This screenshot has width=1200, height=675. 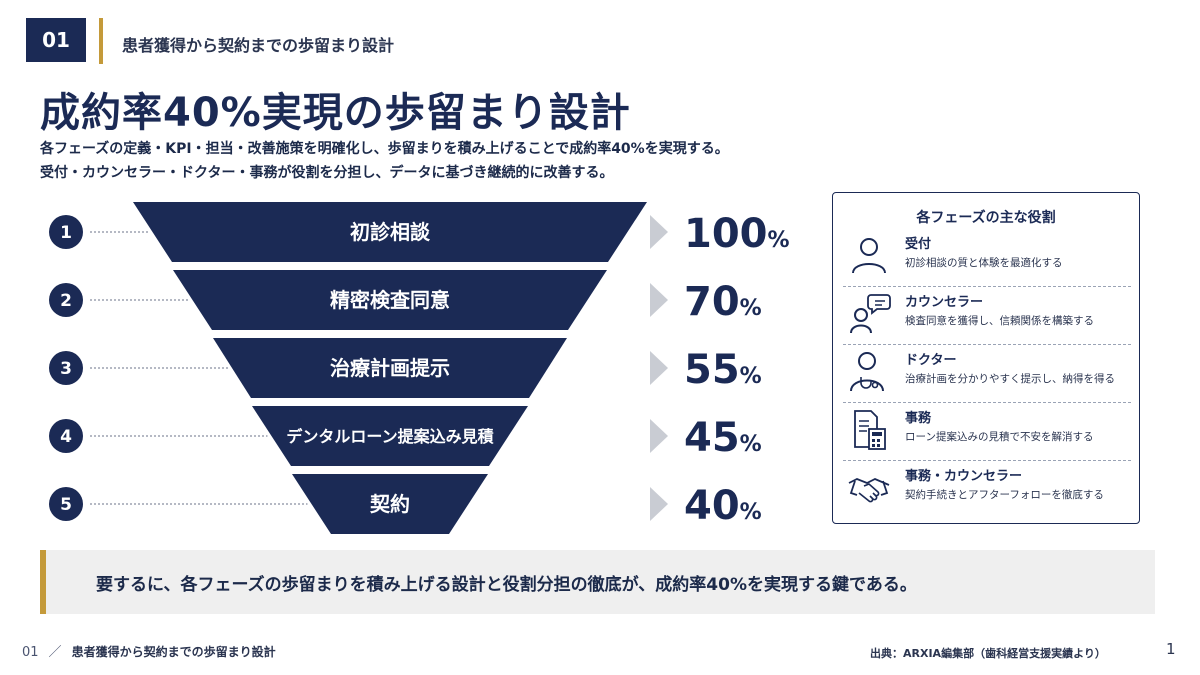 I want to click on stage-number: 4, so click(x=66, y=437).